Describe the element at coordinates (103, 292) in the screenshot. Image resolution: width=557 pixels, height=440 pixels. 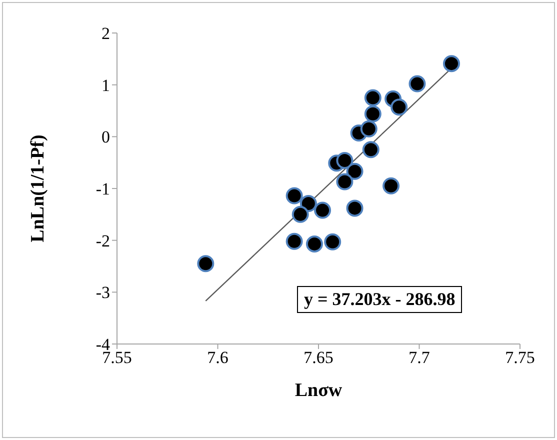
I see `y-tick-label: -3` at that location.